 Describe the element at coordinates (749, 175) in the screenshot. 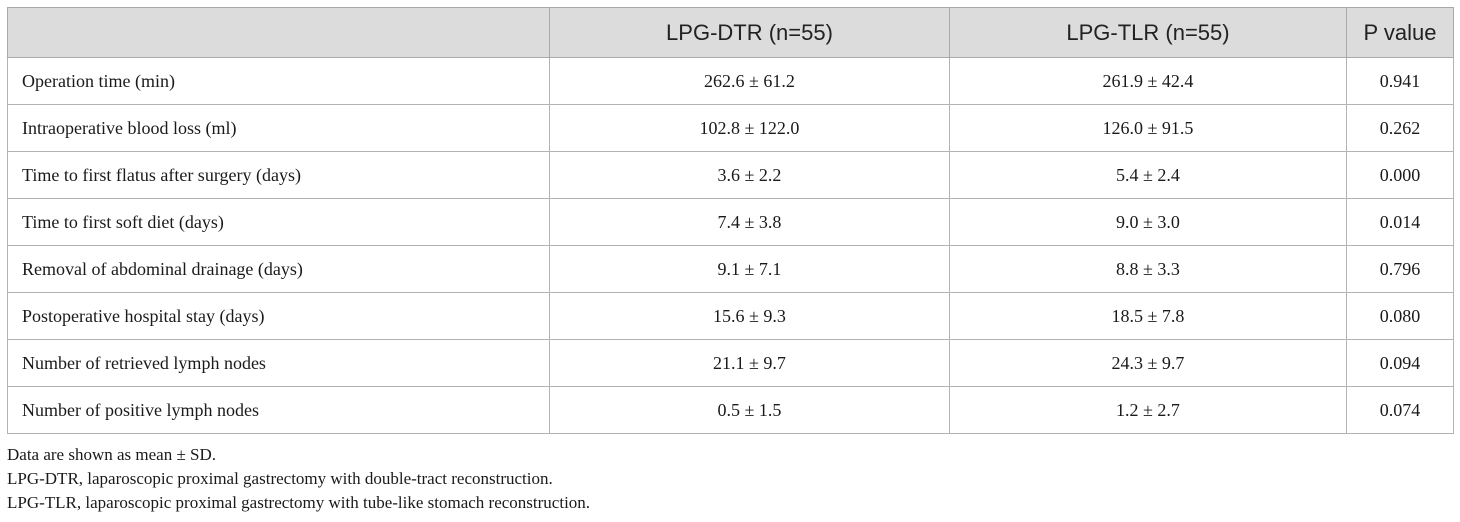

I see `dtr-value: 3.6 ± 2.2` at that location.